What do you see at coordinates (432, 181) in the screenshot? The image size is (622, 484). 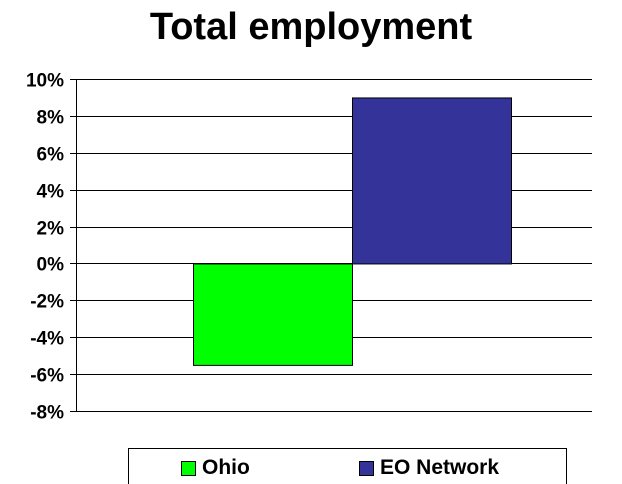 I see `bar-eo-network` at bounding box center [432, 181].